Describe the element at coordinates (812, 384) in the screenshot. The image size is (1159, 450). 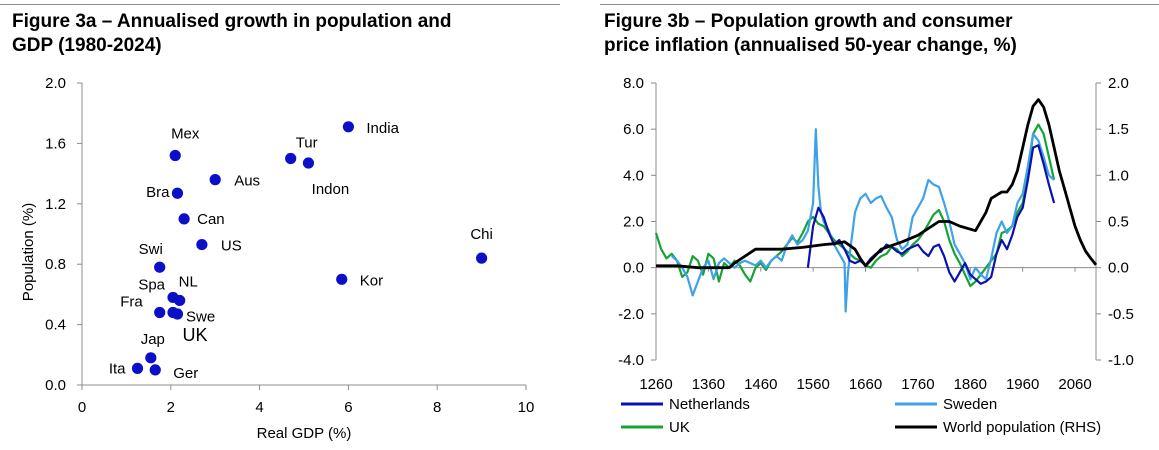
I see `chart-b-x-tick-label: 1560` at that location.